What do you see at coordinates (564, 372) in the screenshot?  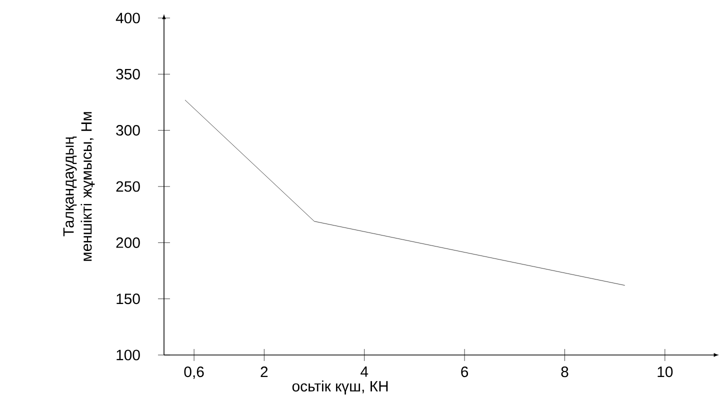 I see `x-tick-label: 8` at bounding box center [564, 372].